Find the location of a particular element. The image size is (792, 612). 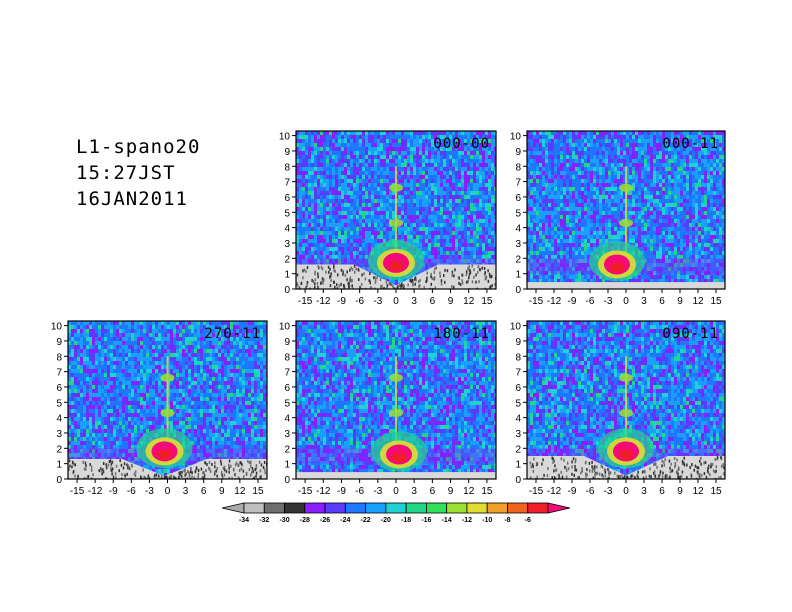

panel-label: 180-11 is located at coordinates (461, 334).